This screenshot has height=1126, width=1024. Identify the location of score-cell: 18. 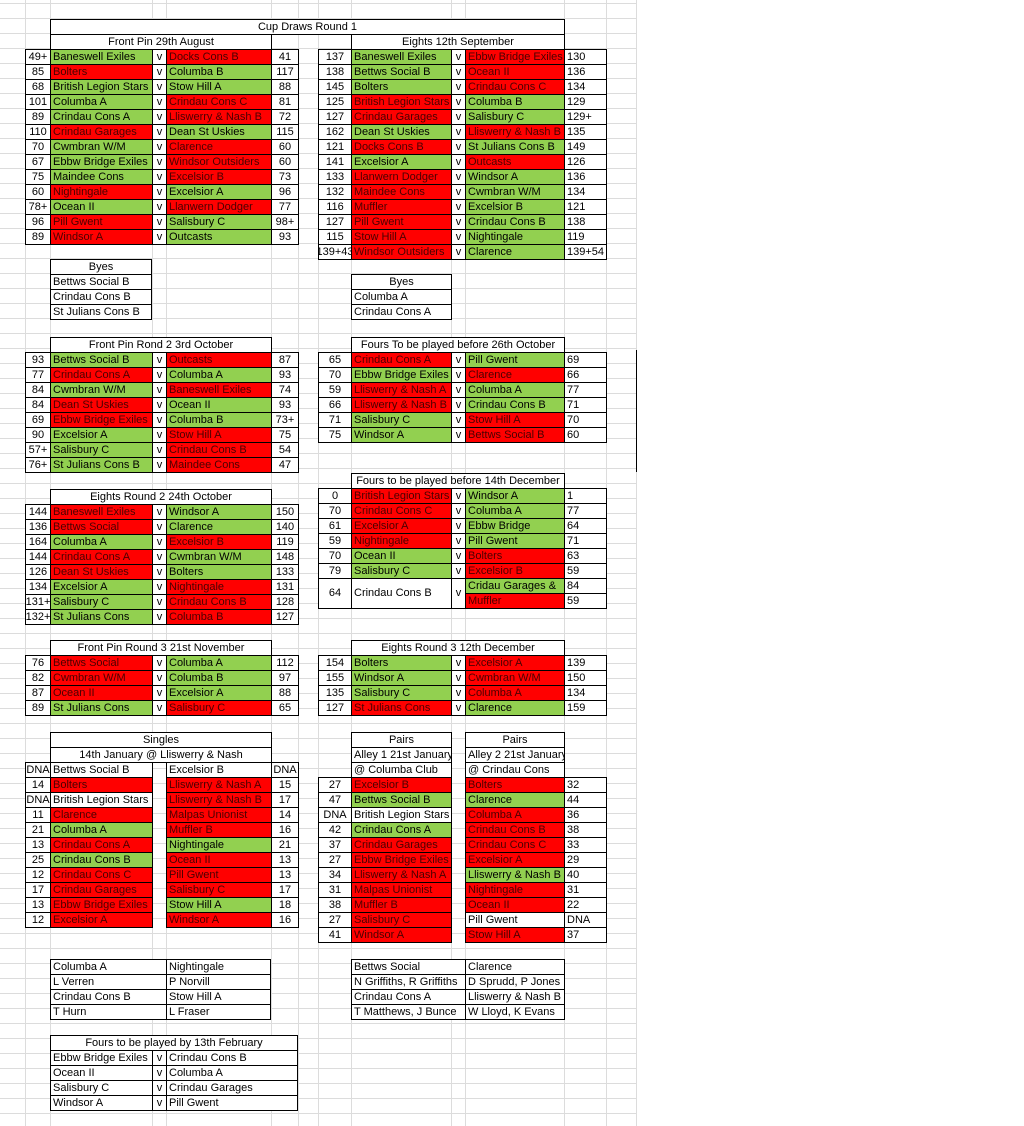
(285, 905).